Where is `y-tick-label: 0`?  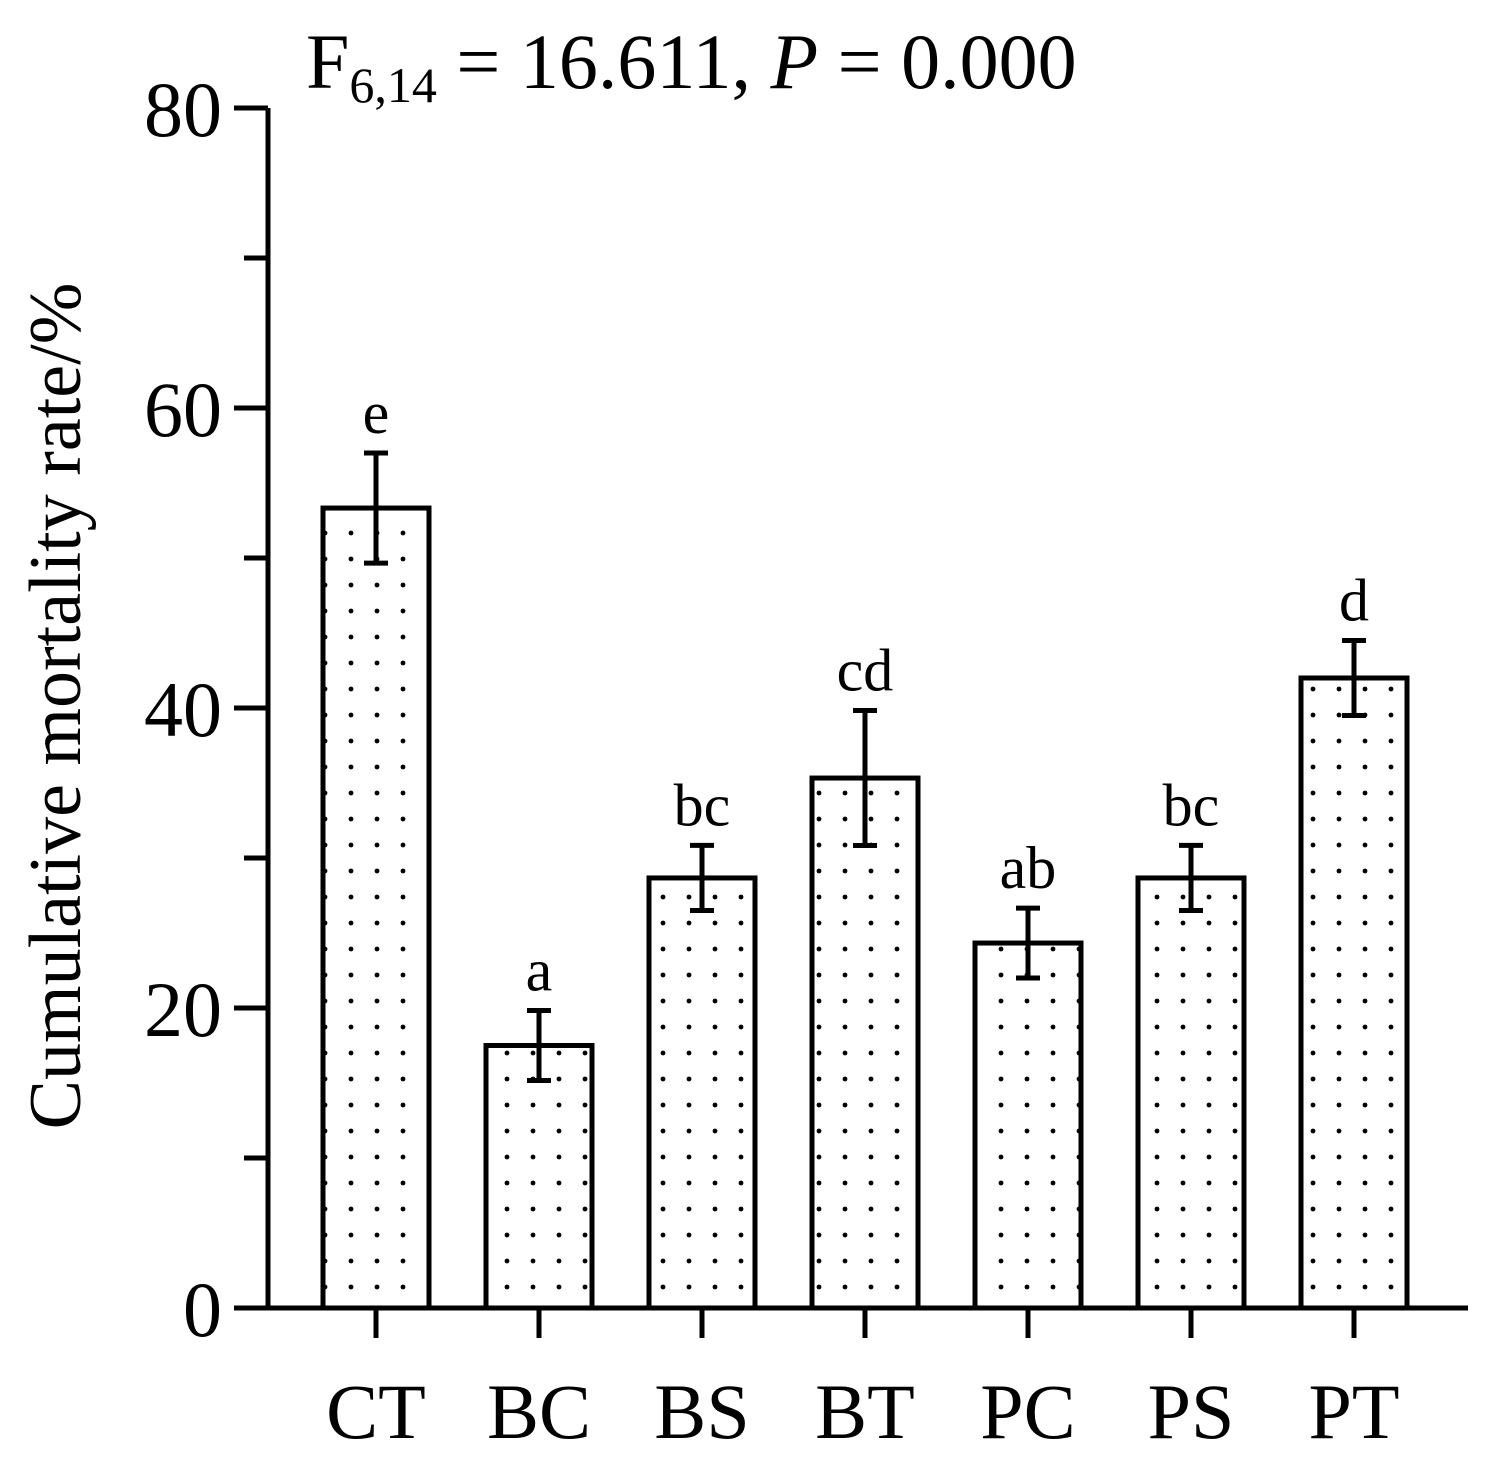 y-tick-label: 0 is located at coordinates (202, 1309).